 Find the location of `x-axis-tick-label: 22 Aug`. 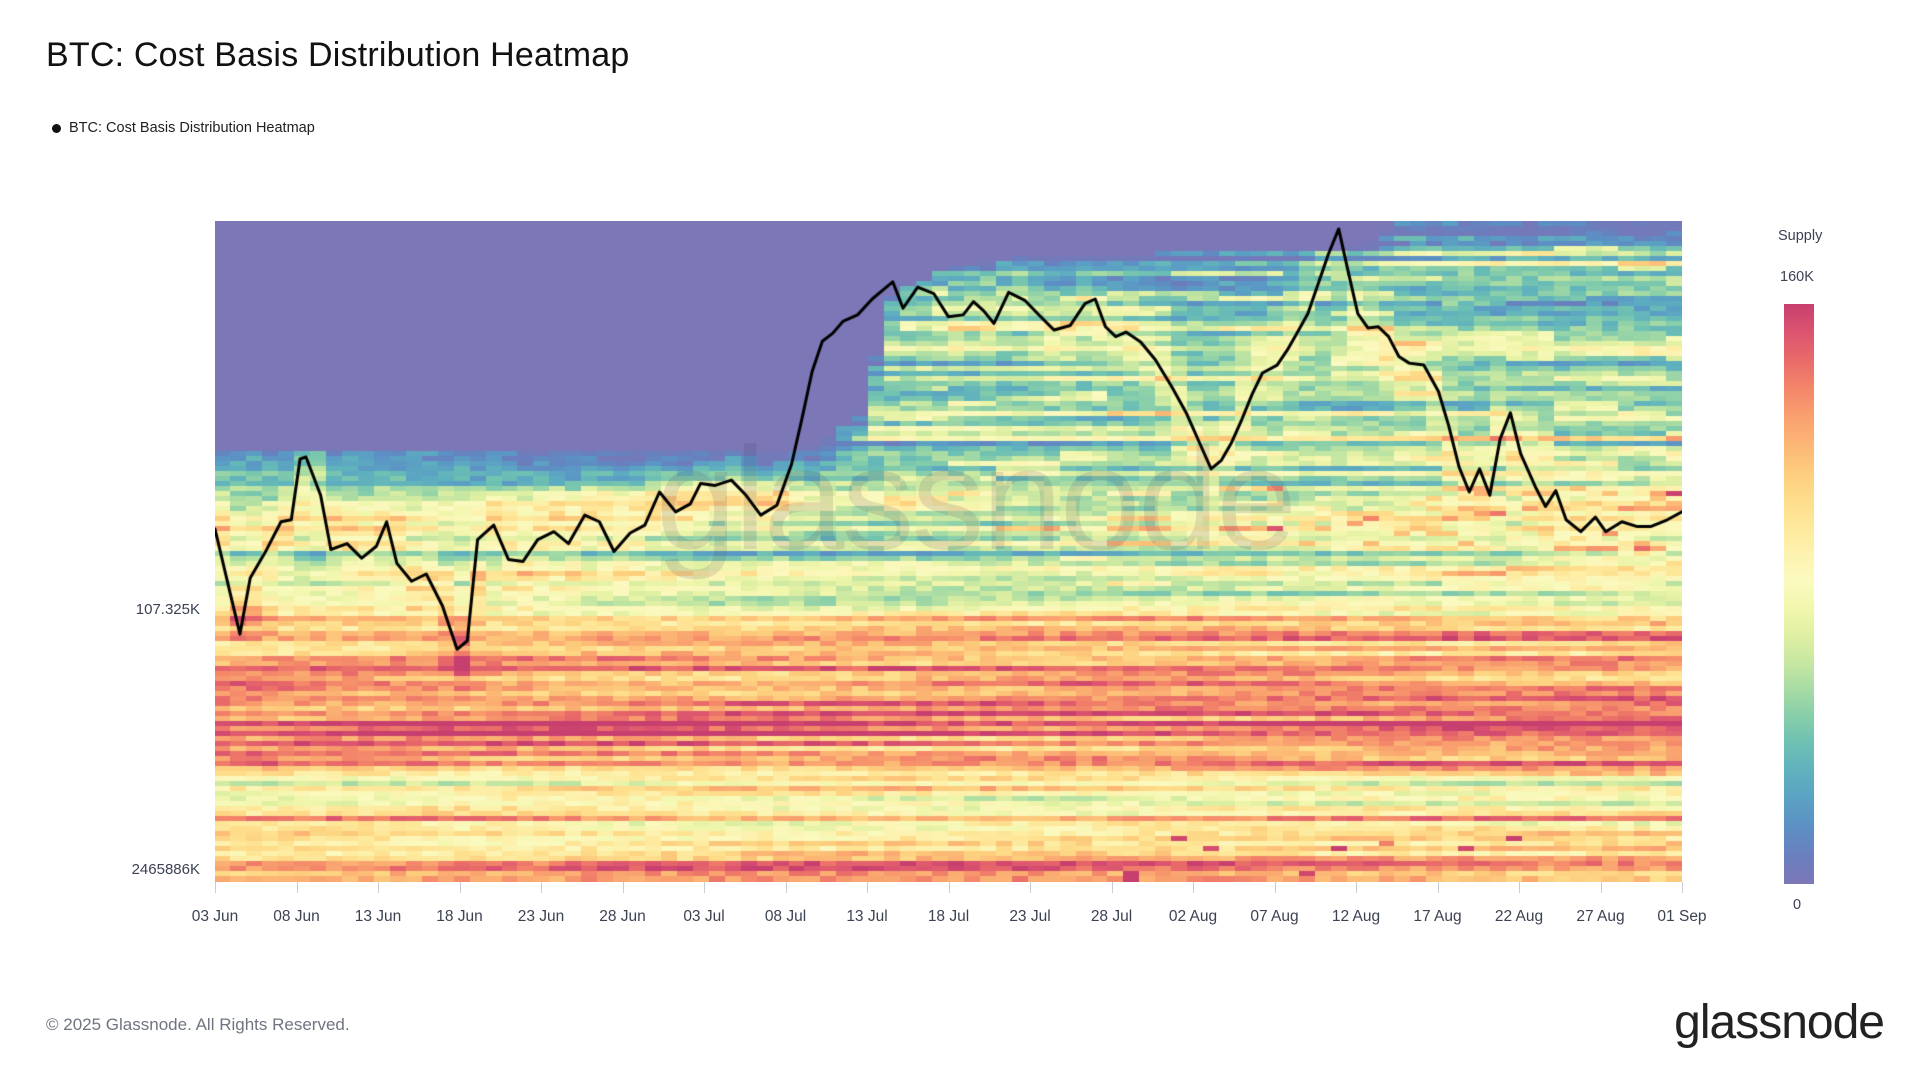

x-axis-tick-label: 22 Aug is located at coordinates (1519, 916).